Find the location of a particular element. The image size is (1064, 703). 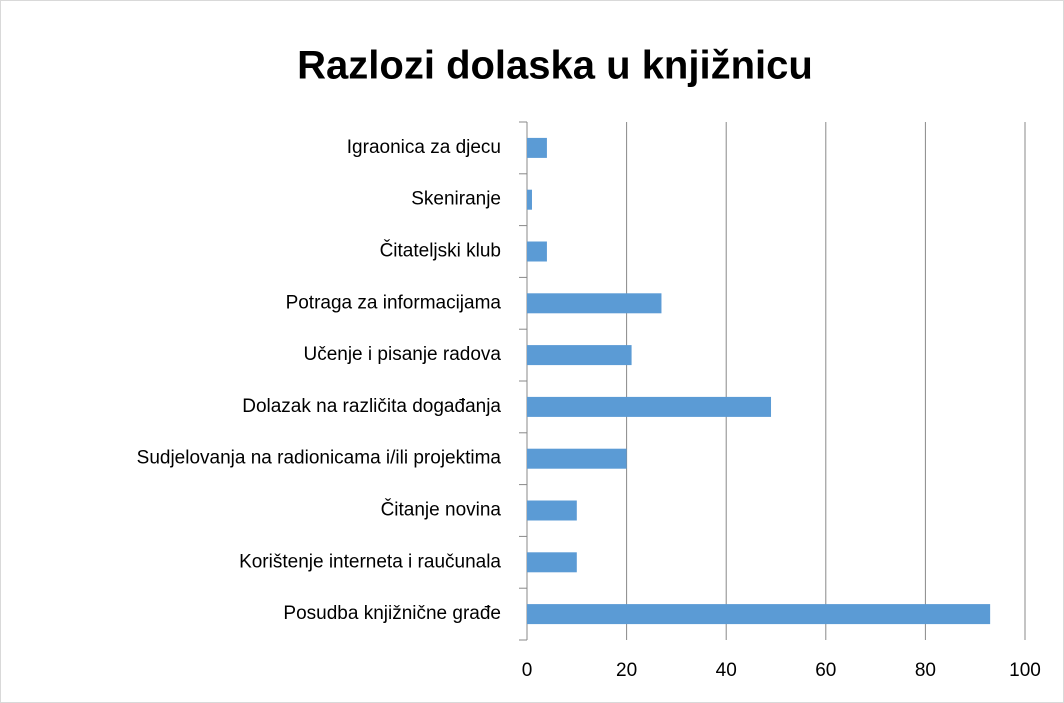

x-tick-label: 60 is located at coordinates (825, 670).